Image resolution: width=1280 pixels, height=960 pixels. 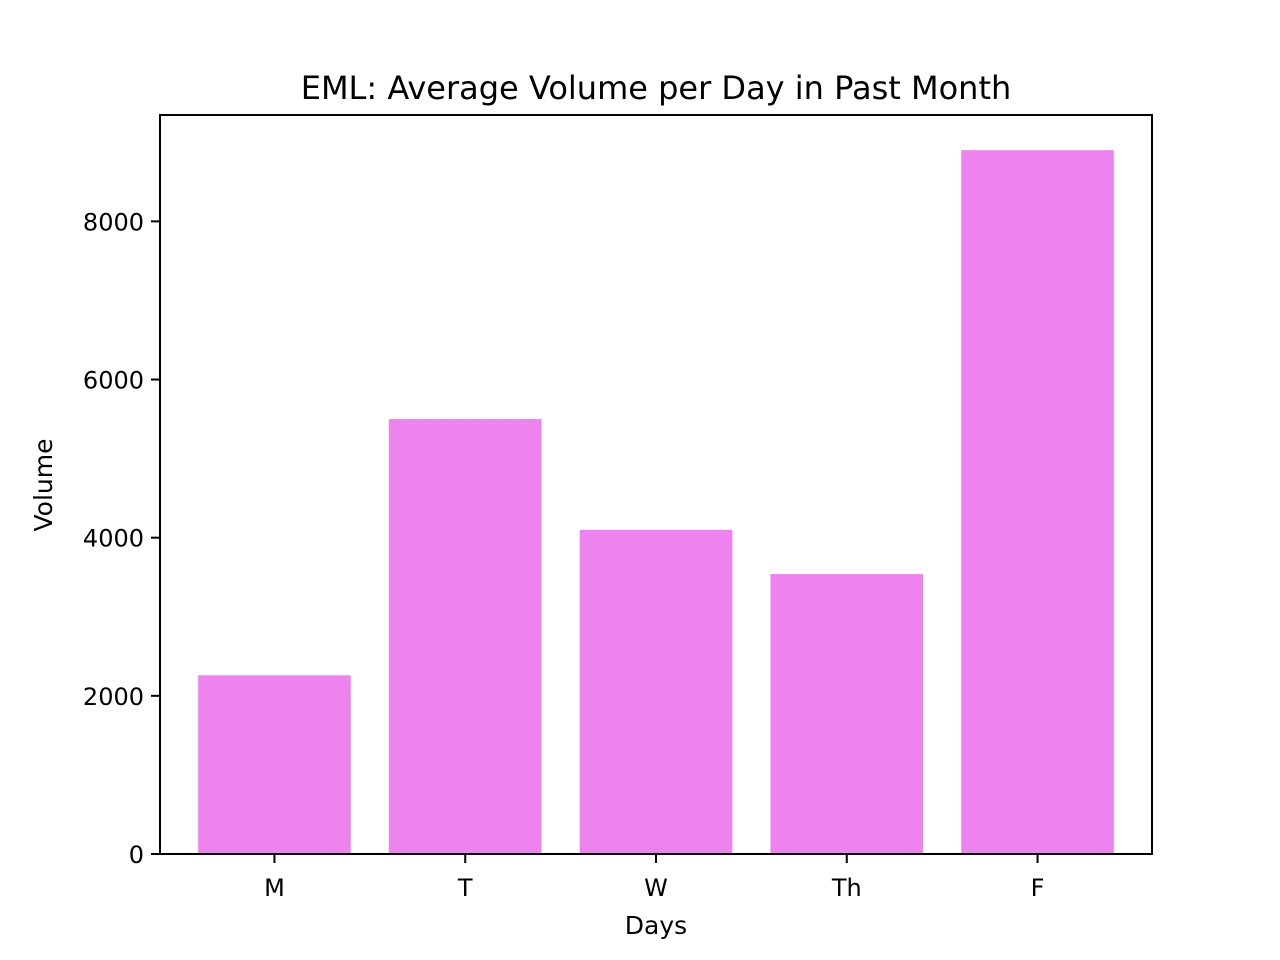 What do you see at coordinates (113, 222) in the screenshot?
I see `y-tick-label-8000: 8000` at bounding box center [113, 222].